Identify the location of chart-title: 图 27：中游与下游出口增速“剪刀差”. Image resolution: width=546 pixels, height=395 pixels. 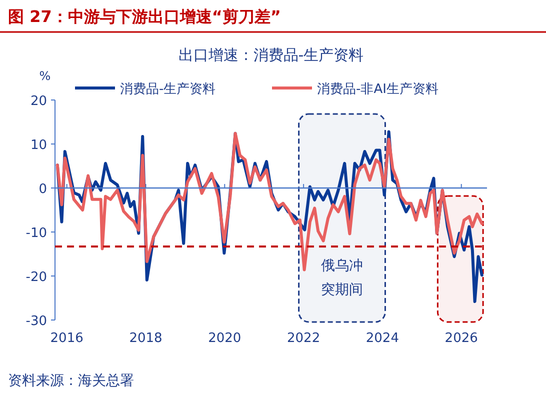
(144, 16).